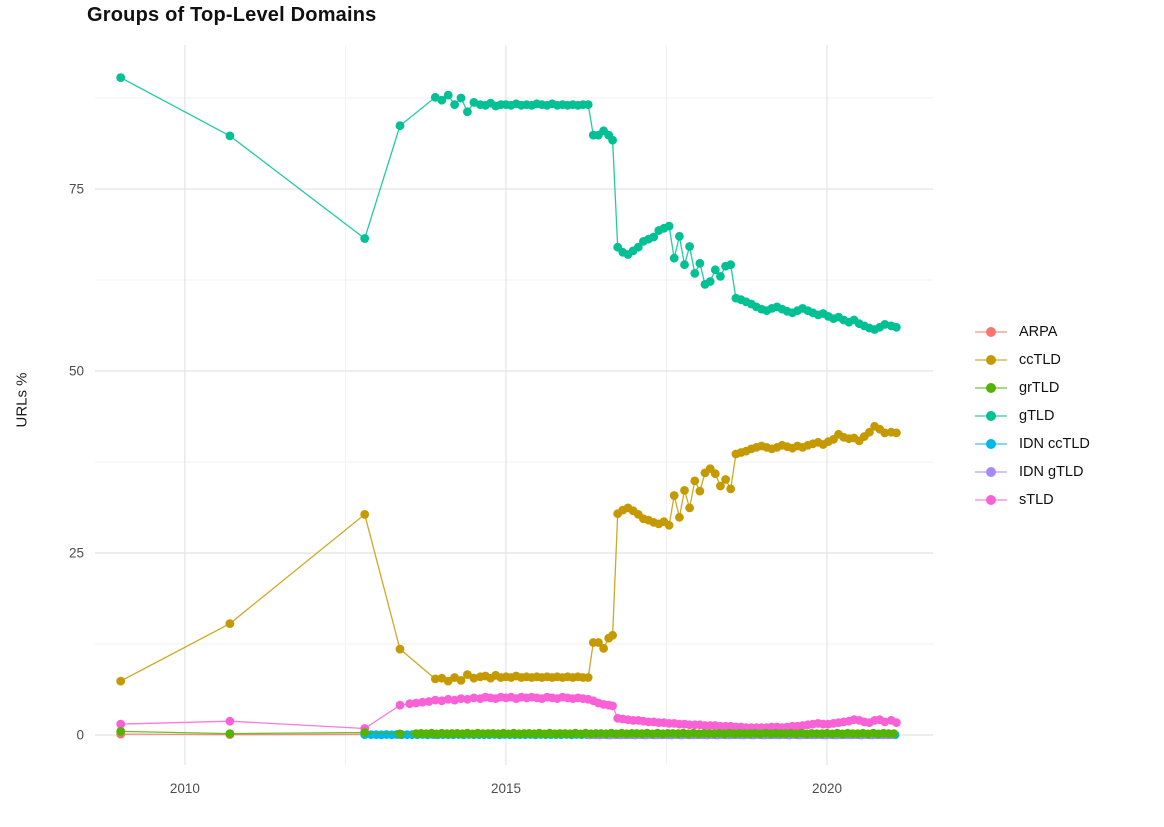 The height and width of the screenshot is (827, 1164). I want to click on x-tick-label: 2010, so click(185, 788).